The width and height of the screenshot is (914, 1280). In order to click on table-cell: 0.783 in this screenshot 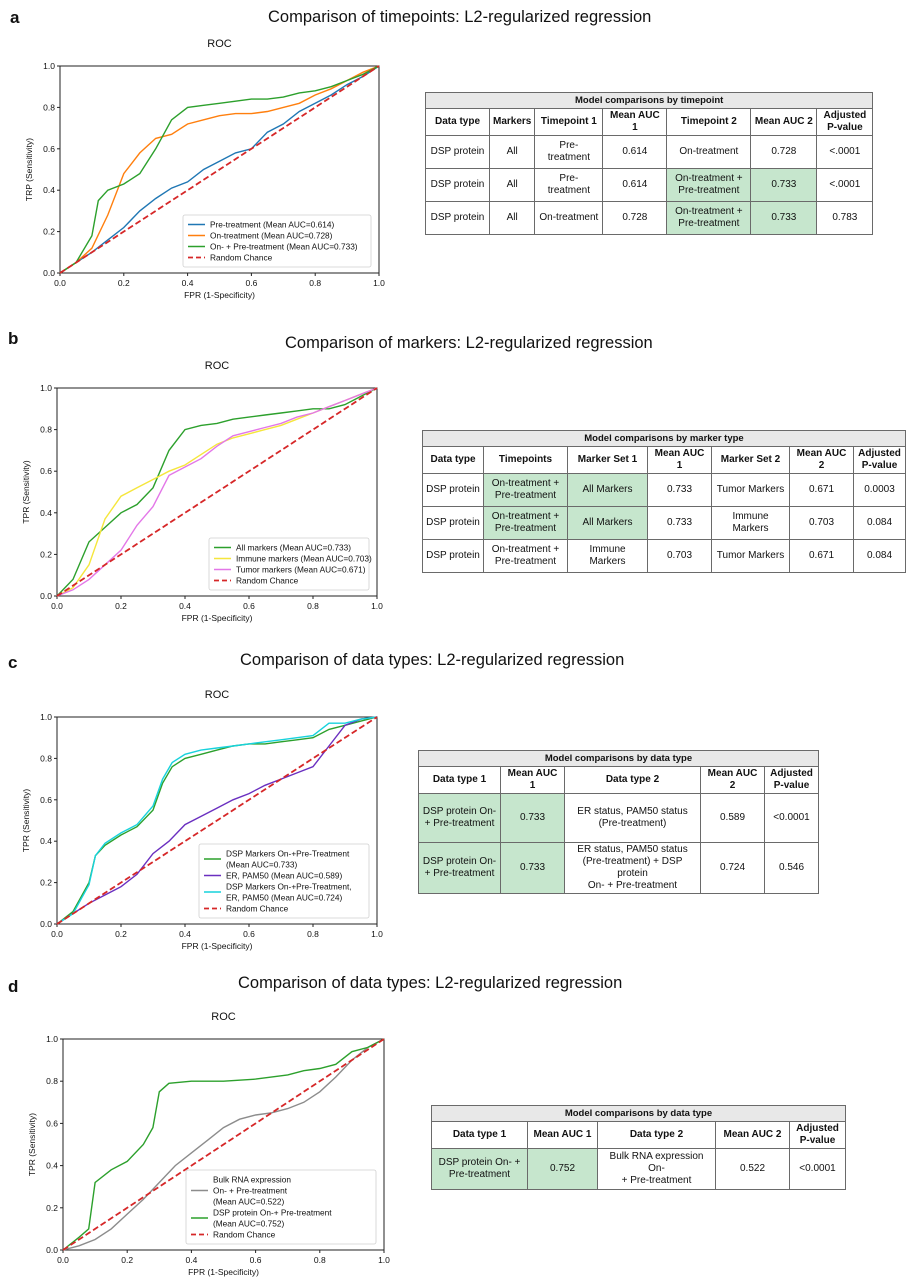, I will do `click(845, 218)`.